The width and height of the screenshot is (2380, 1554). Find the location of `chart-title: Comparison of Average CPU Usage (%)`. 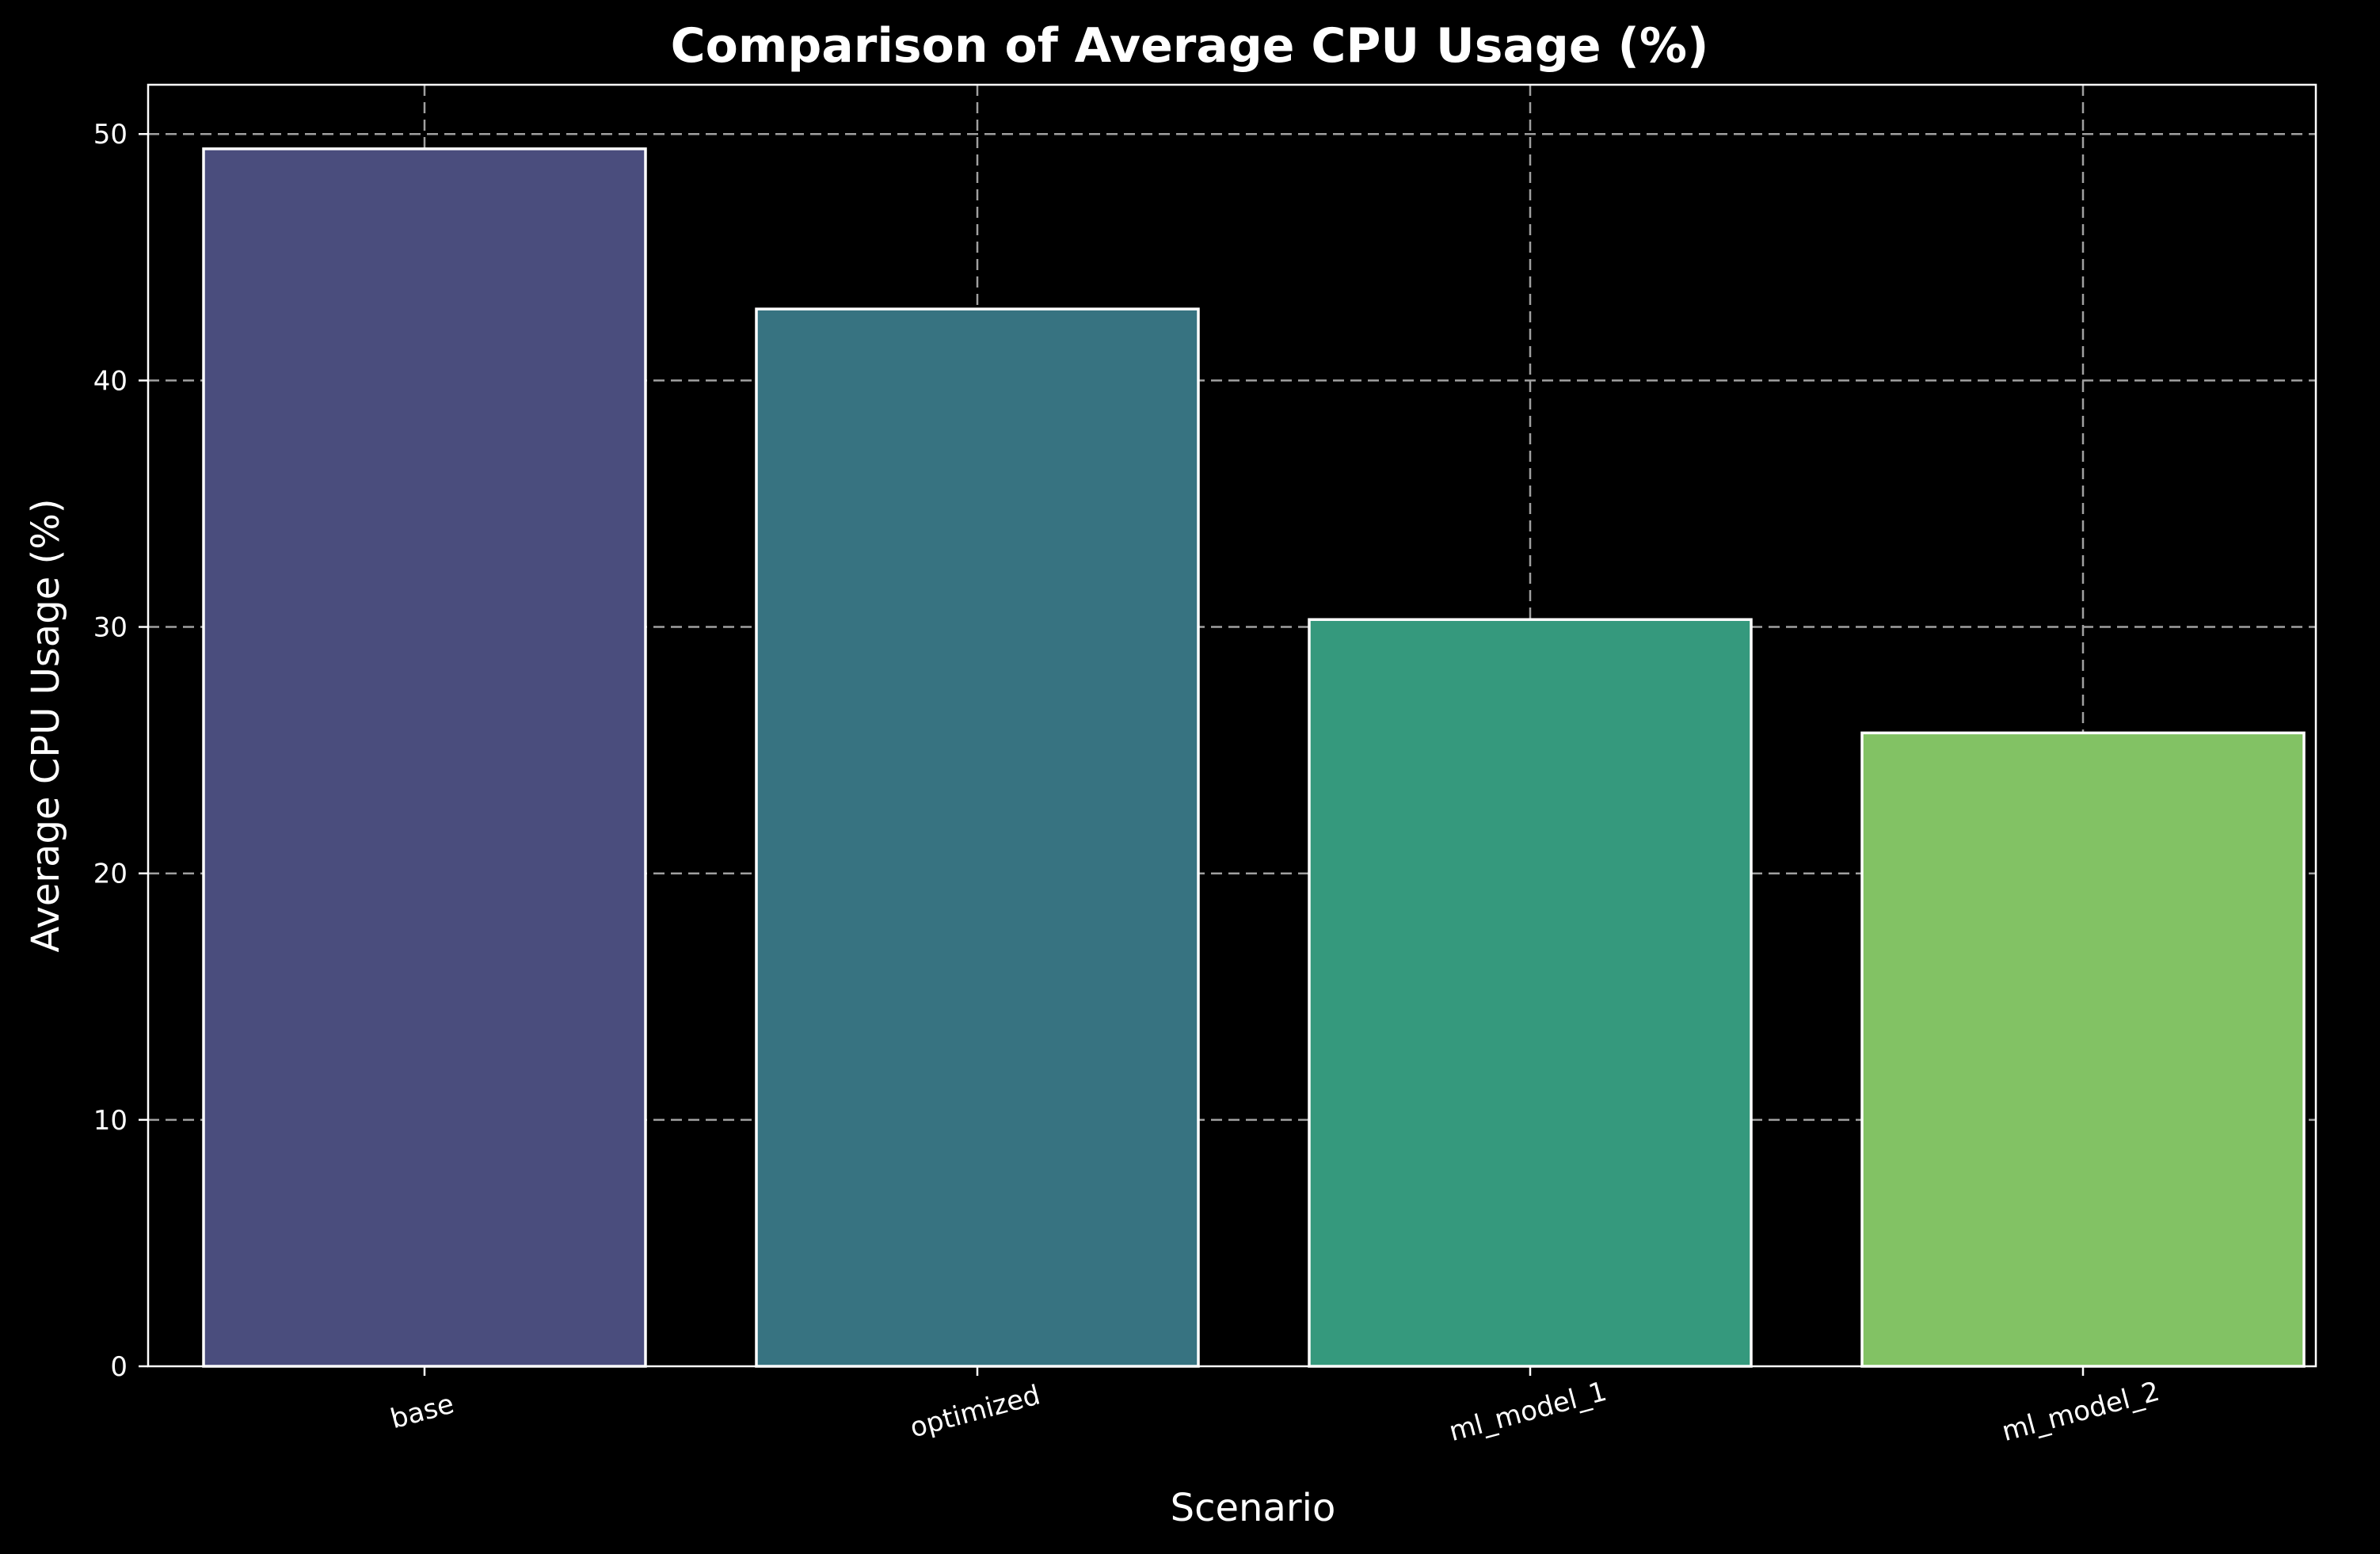

chart-title: Comparison of Average CPU Usage (%) is located at coordinates (1190, 46).